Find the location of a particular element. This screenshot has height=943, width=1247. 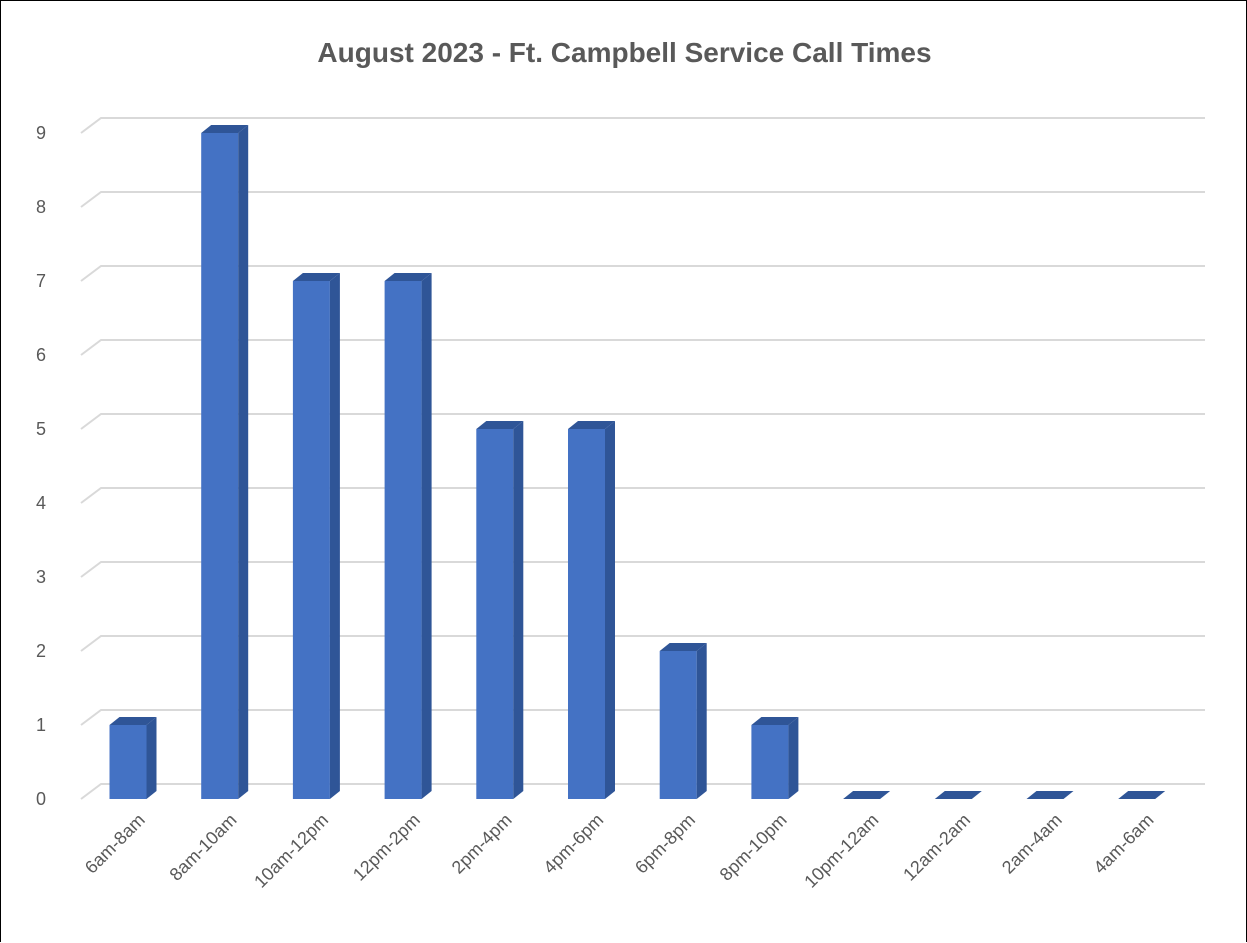

y-tick-label: 9 is located at coordinates (41, 133).